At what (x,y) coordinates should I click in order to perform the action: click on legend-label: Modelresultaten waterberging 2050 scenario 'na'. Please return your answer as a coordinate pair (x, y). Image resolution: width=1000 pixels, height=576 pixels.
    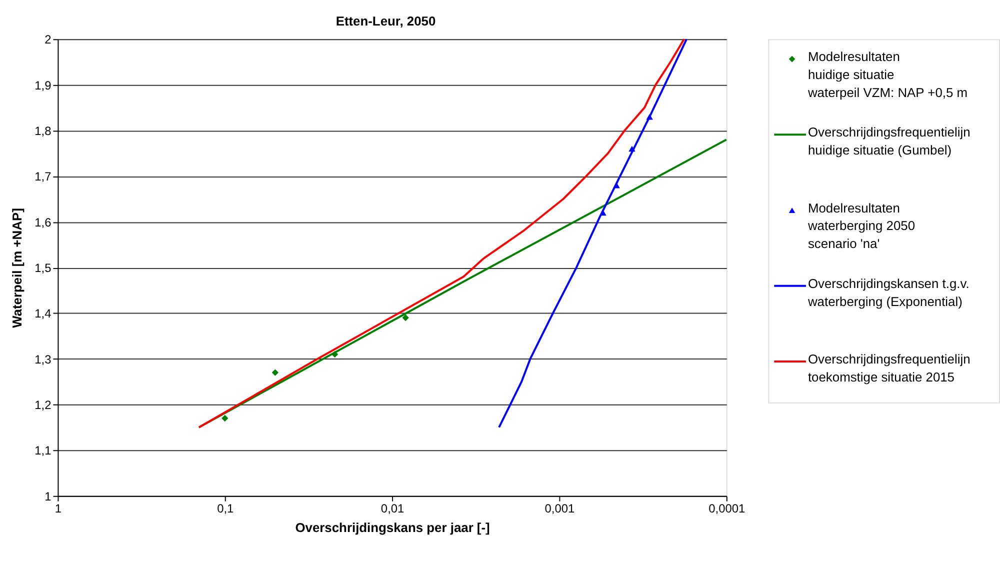
    Looking at the image, I should click on (861, 226).